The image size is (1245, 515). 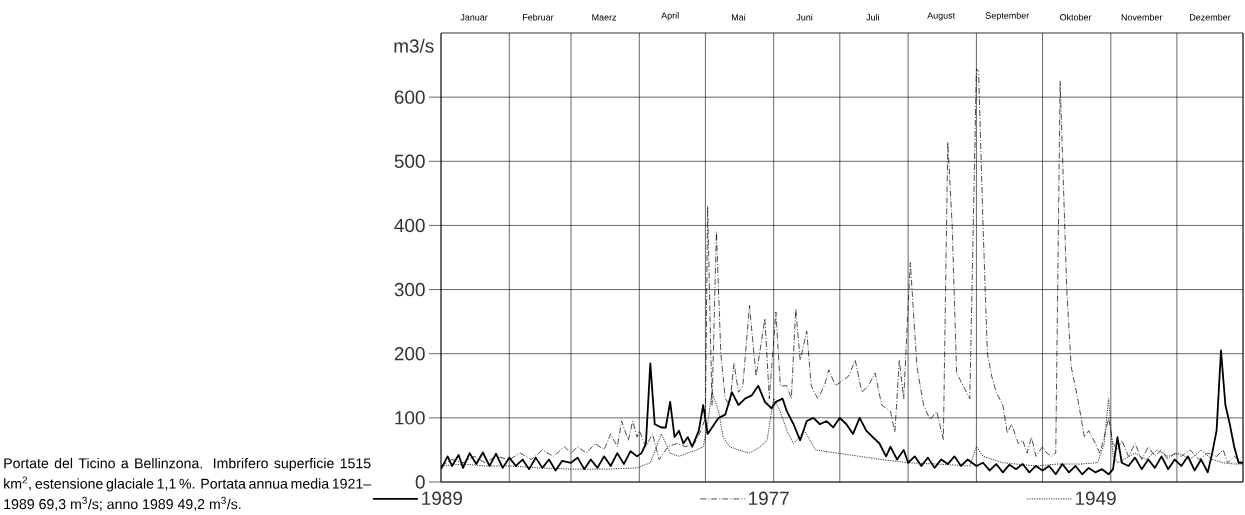 What do you see at coordinates (872, 17) in the screenshot?
I see `x-tick-label: Juli` at bounding box center [872, 17].